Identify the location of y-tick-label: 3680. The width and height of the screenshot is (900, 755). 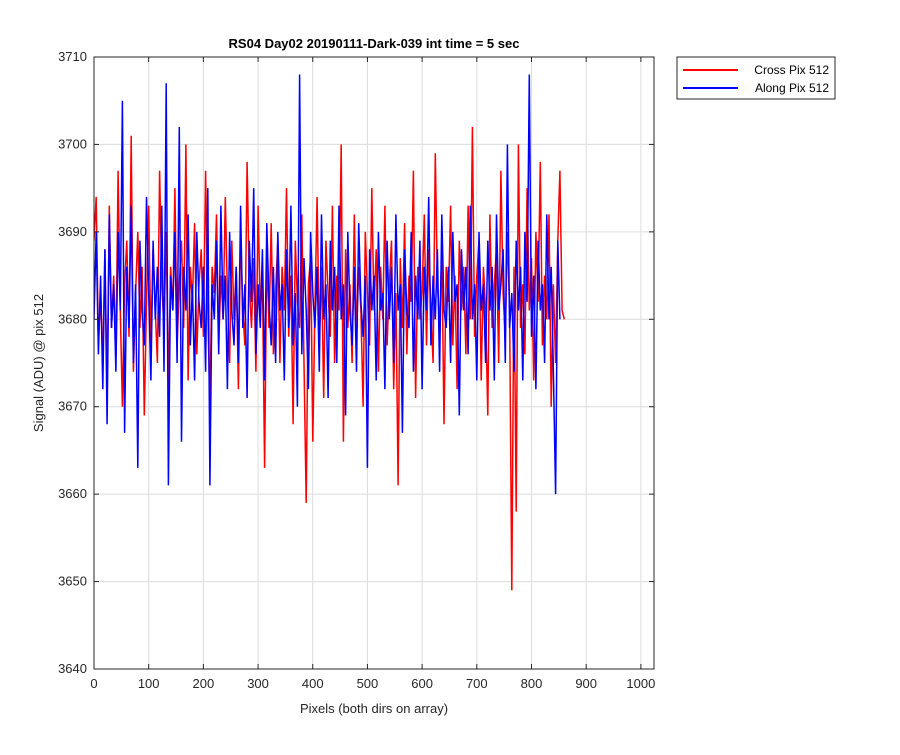
(72, 318).